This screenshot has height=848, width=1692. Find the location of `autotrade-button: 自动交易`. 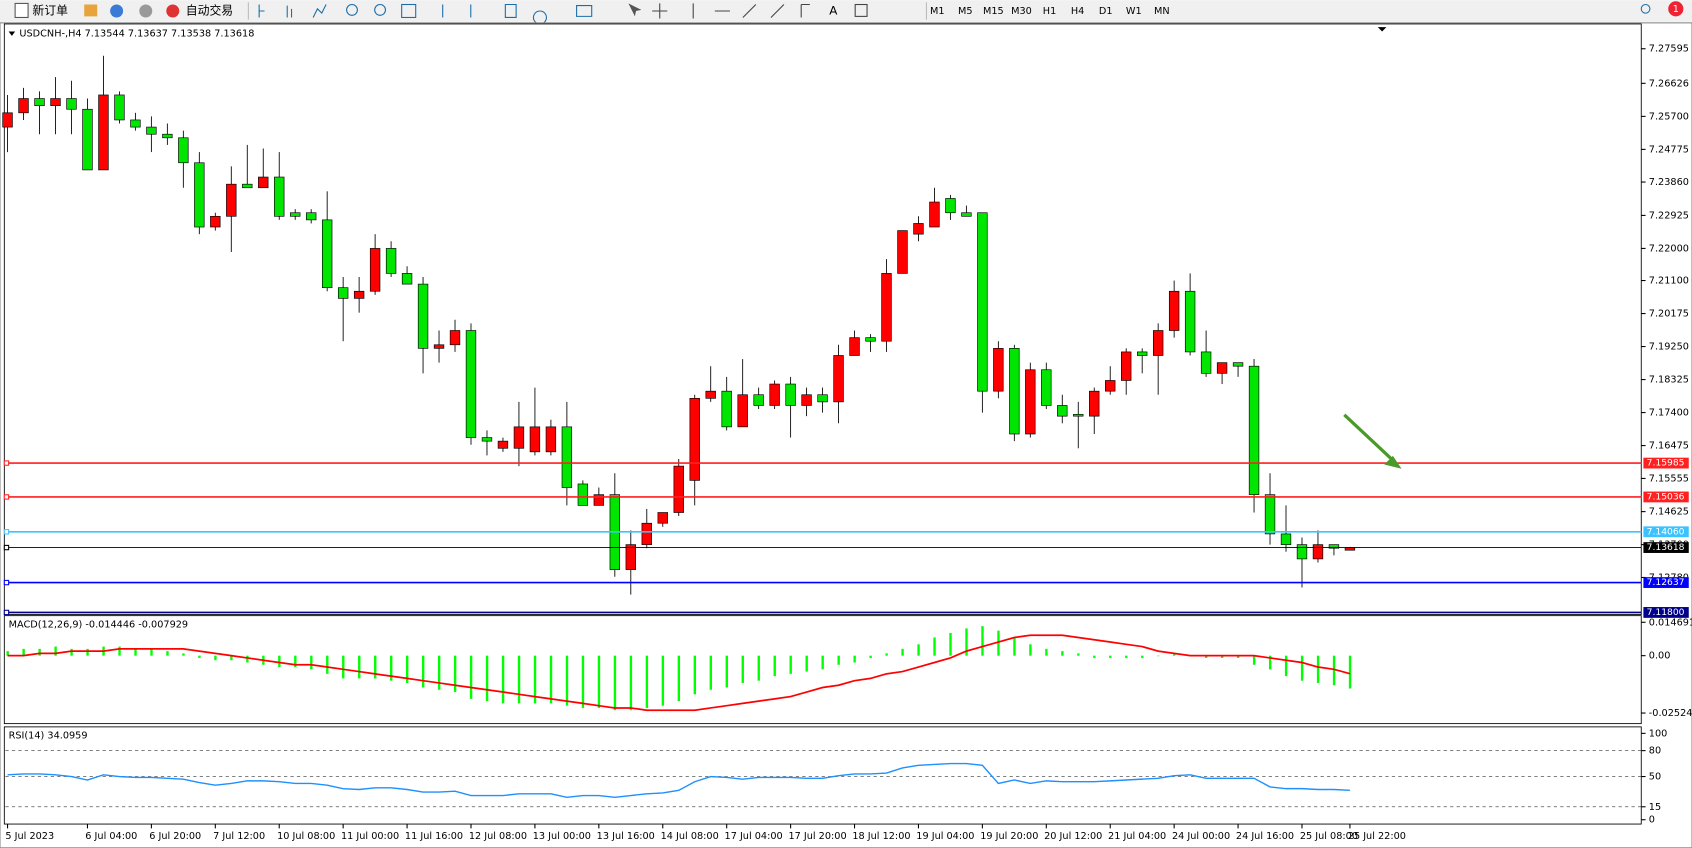

autotrade-button: 自动交易 is located at coordinates (209, 10).